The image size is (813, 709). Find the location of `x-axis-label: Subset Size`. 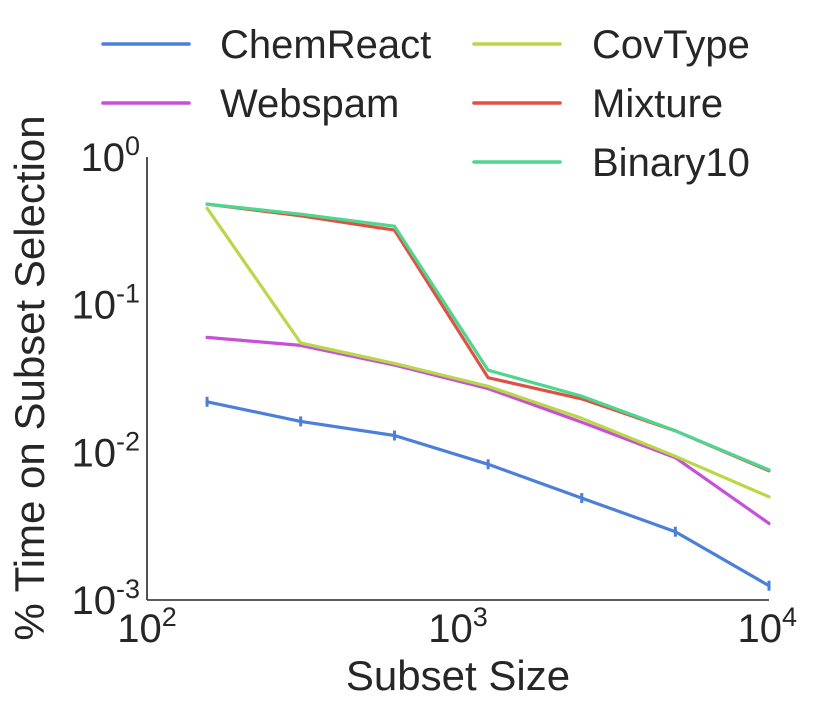

x-axis-label: Subset Size is located at coordinates (458, 675).